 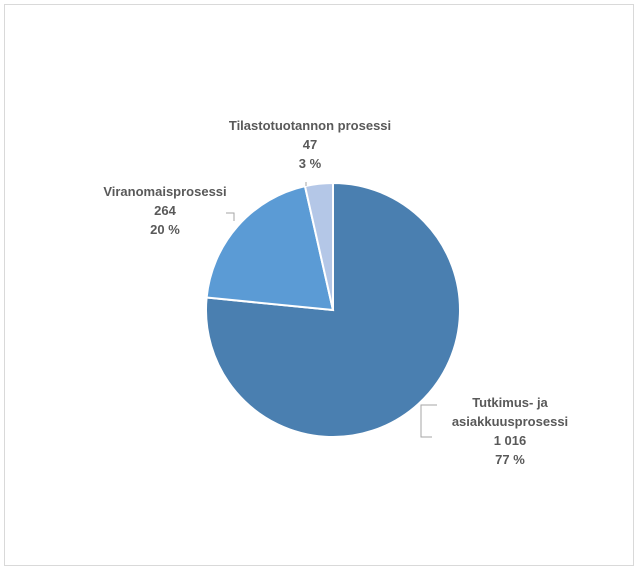 I want to click on slice-label: Viranomaisprosessi, so click(x=164, y=191).